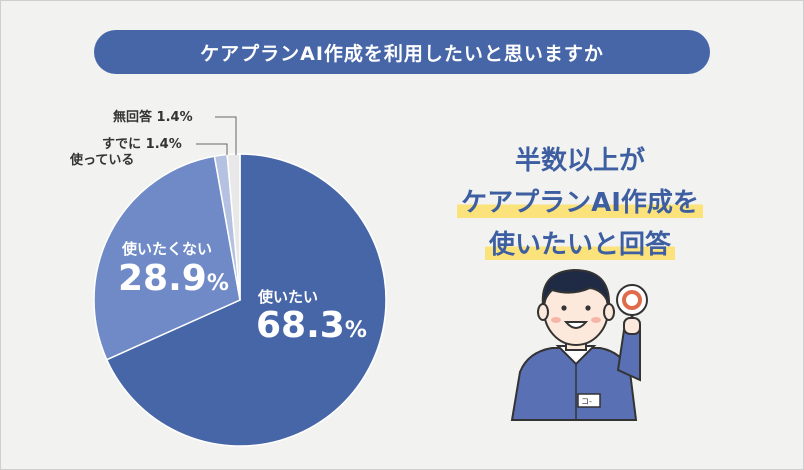 This screenshot has height=470, width=804. Describe the element at coordinates (576, 287) in the screenshot. I see `hair` at that location.